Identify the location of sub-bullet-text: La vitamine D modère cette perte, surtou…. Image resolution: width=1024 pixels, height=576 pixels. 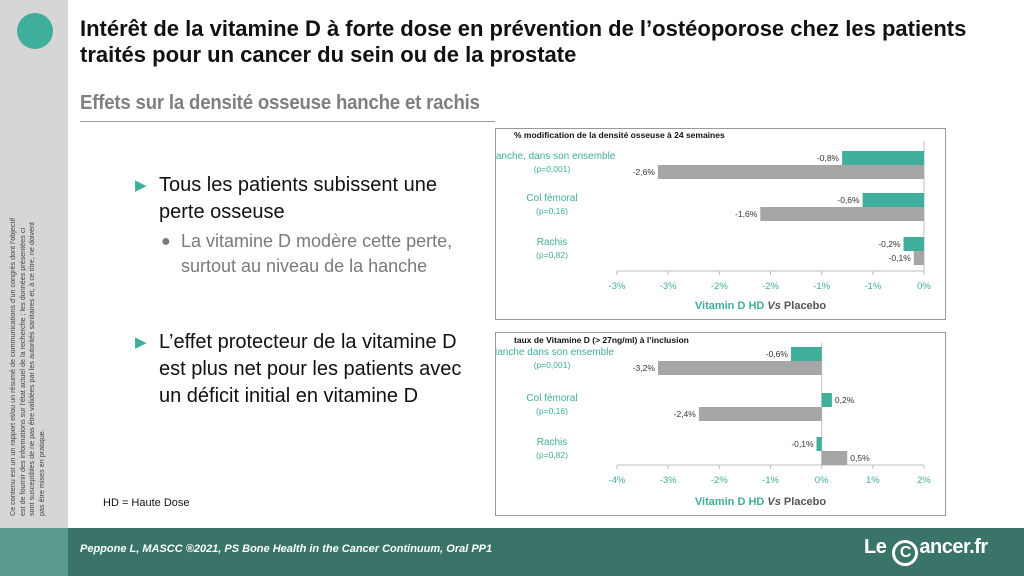
(317, 253).